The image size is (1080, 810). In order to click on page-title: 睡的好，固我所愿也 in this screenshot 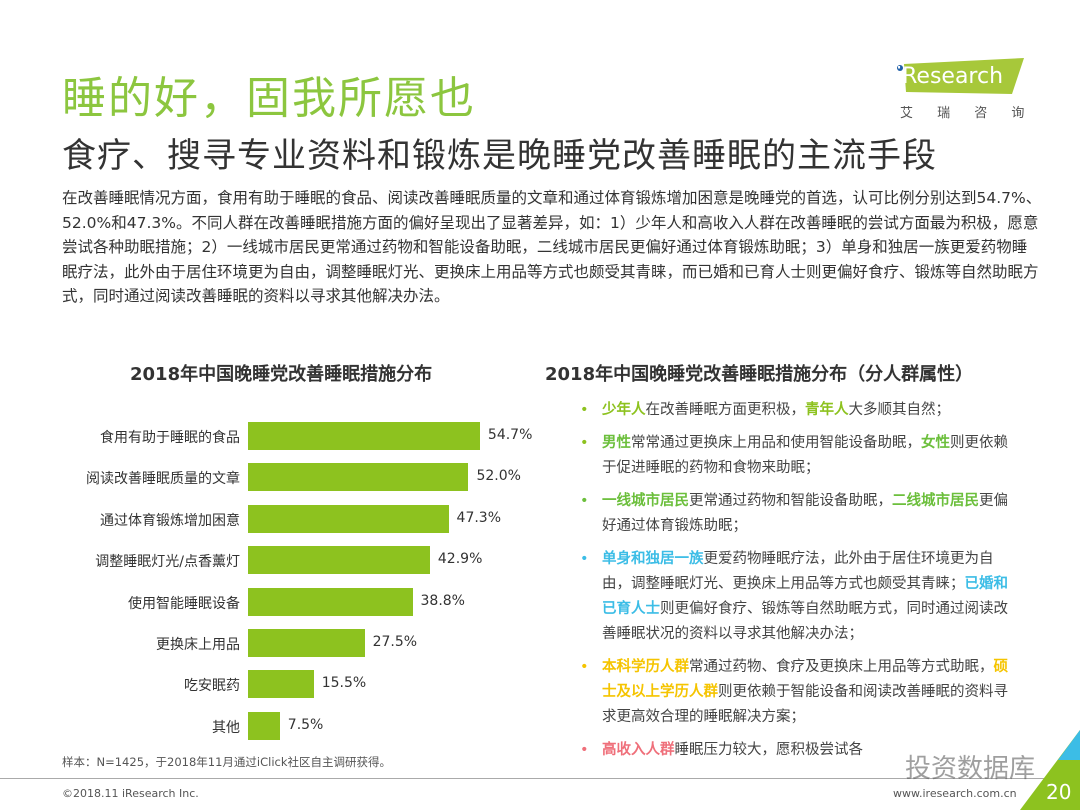, I will do `click(269, 98)`.